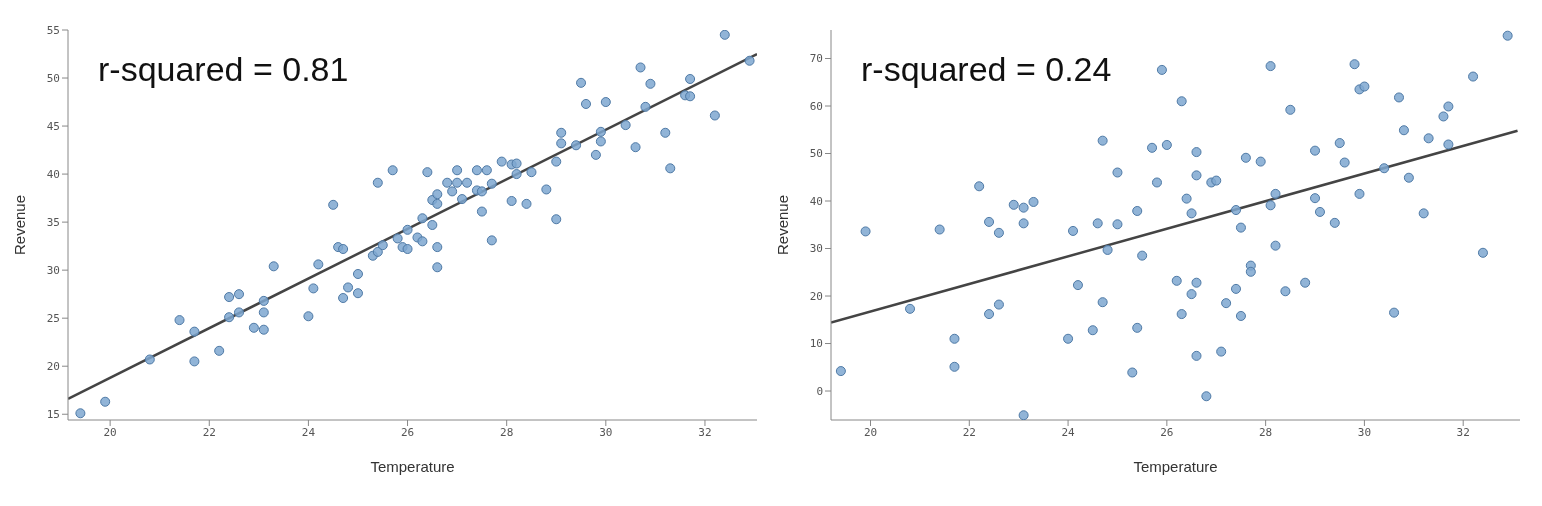 The image size is (1542, 506). What do you see at coordinates (53, 415) in the screenshot?
I see `y-tick-label: 15` at bounding box center [53, 415].